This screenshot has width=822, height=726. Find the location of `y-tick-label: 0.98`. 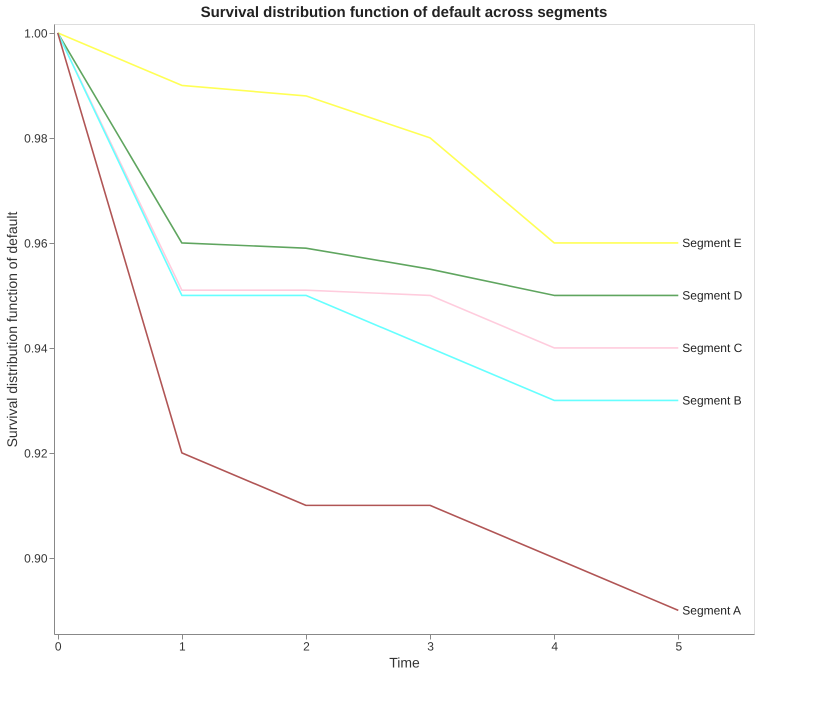

y-tick-label: 0.98 is located at coordinates (36, 138).